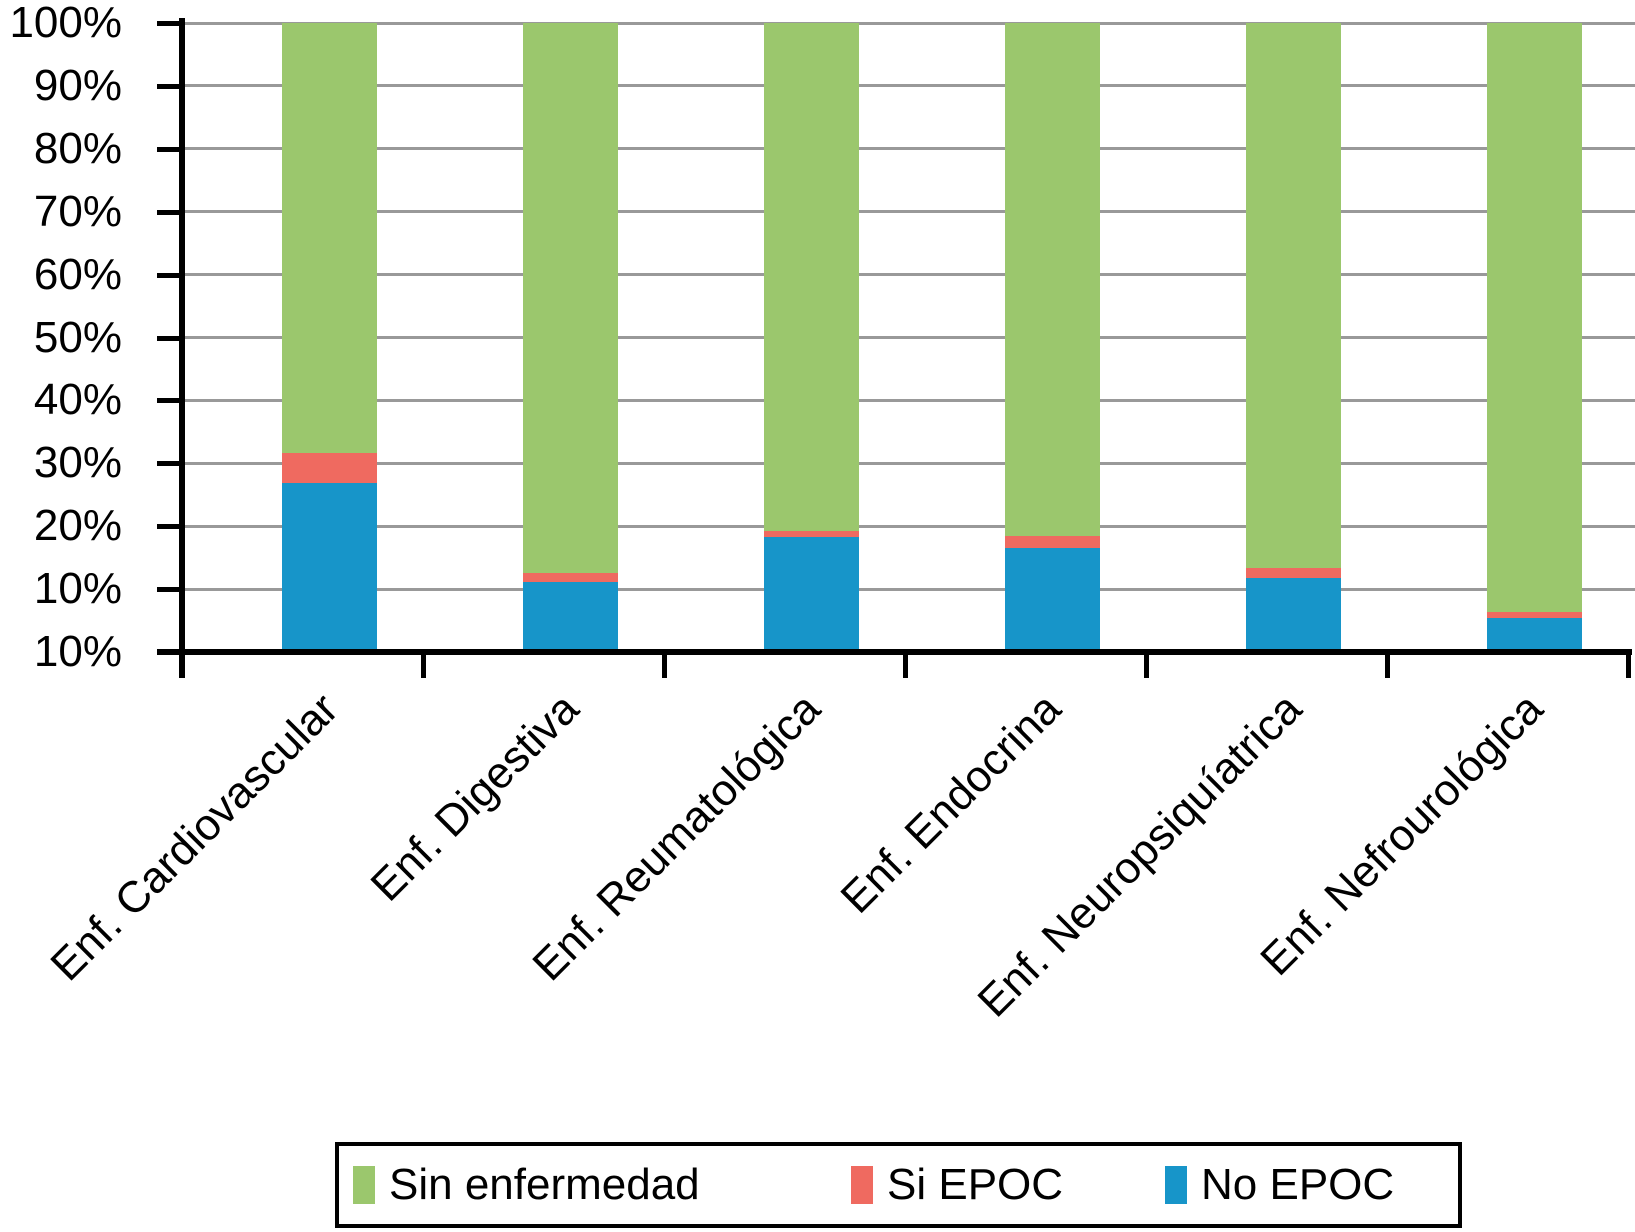 The width and height of the screenshot is (1635, 1232). I want to click on bar-segment-sin-enfermedad-enf-cardiovascular, so click(329, 238).